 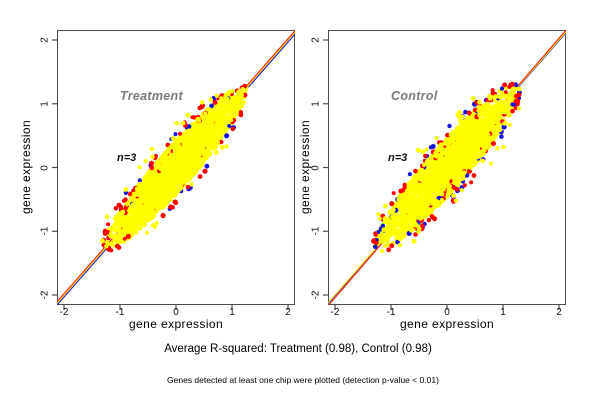 What do you see at coordinates (151, 96) in the screenshot?
I see `panel-label-treatment: Treatment` at bounding box center [151, 96].